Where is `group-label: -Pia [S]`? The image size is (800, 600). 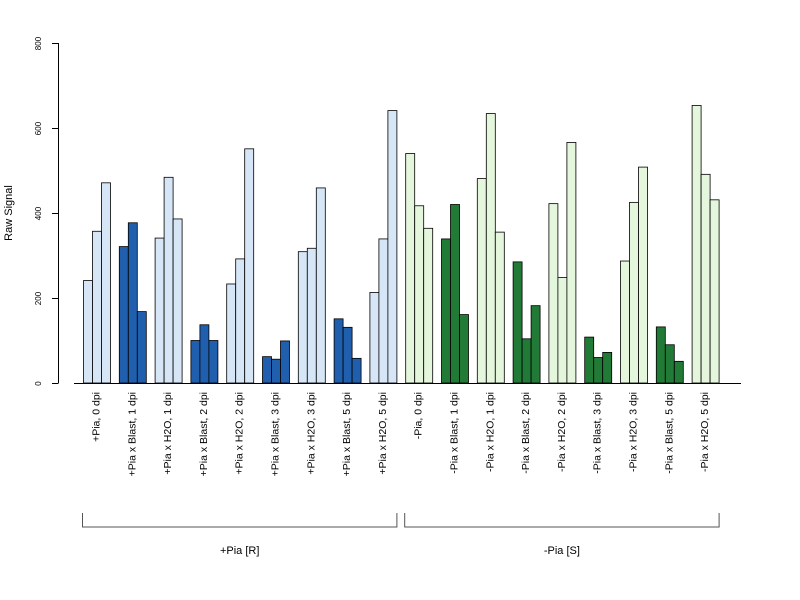
group-label: -Pia [S] is located at coordinates (562, 551).